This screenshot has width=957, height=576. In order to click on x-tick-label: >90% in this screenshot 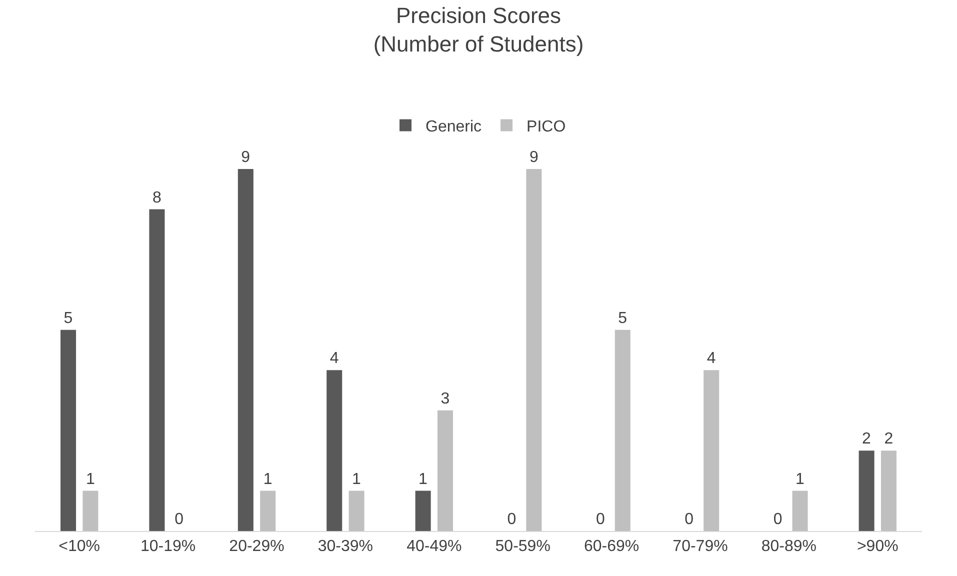, I will do `click(877, 547)`.